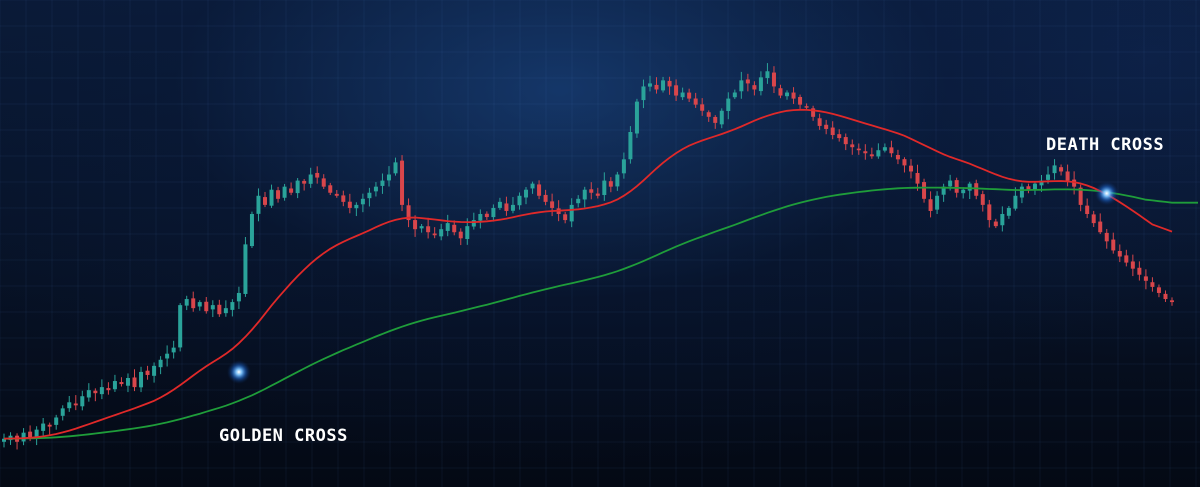 The width and height of the screenshot is (1200, 487). I want to click on golden-cross-label: GOLDEN CROSS, so click(283, 436).